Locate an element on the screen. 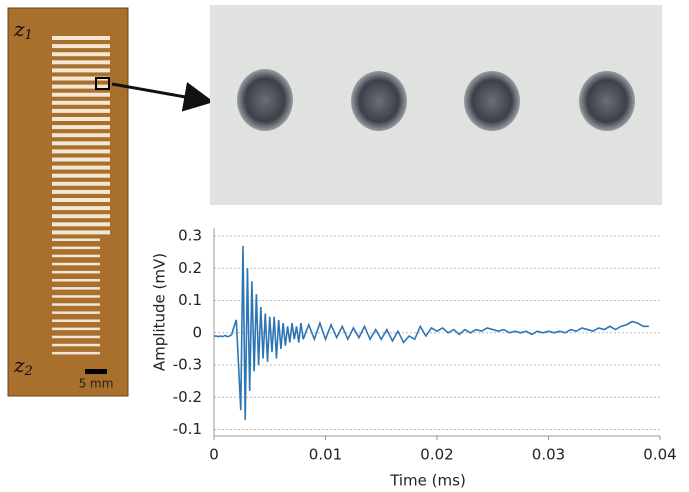 Image resolution: width=689 pixels, height=492 pixels. y-tick-label: 0.3 is located at coordinates (190, 236).